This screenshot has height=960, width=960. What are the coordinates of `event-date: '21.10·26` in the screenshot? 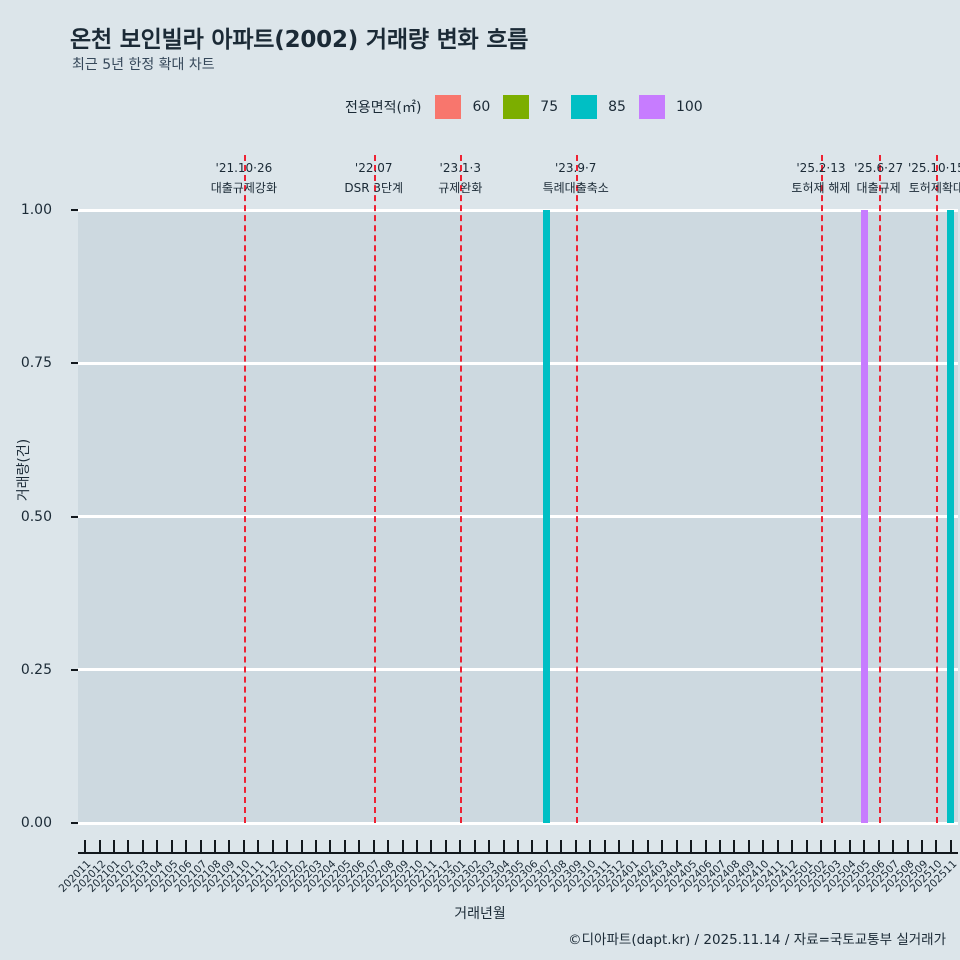 It's located at (244, 168).